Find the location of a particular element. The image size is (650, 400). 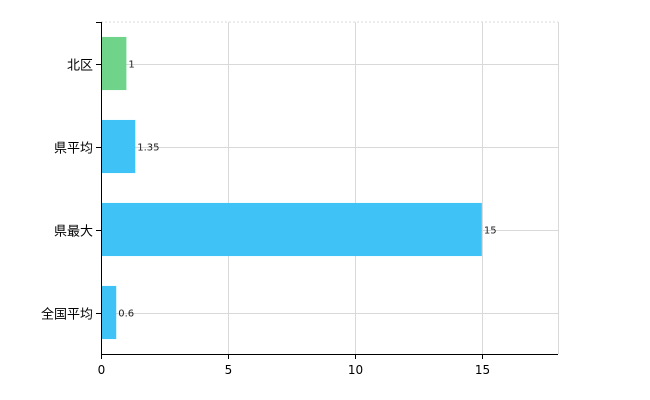

data-label: 15 is located at coordinates (490, 231).